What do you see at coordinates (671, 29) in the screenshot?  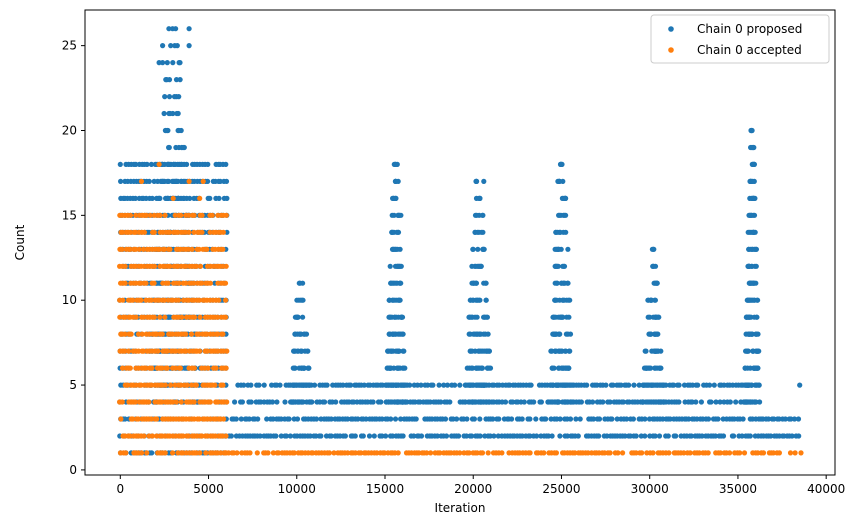 I see `legend-marker` at bounding box center [671, 29].